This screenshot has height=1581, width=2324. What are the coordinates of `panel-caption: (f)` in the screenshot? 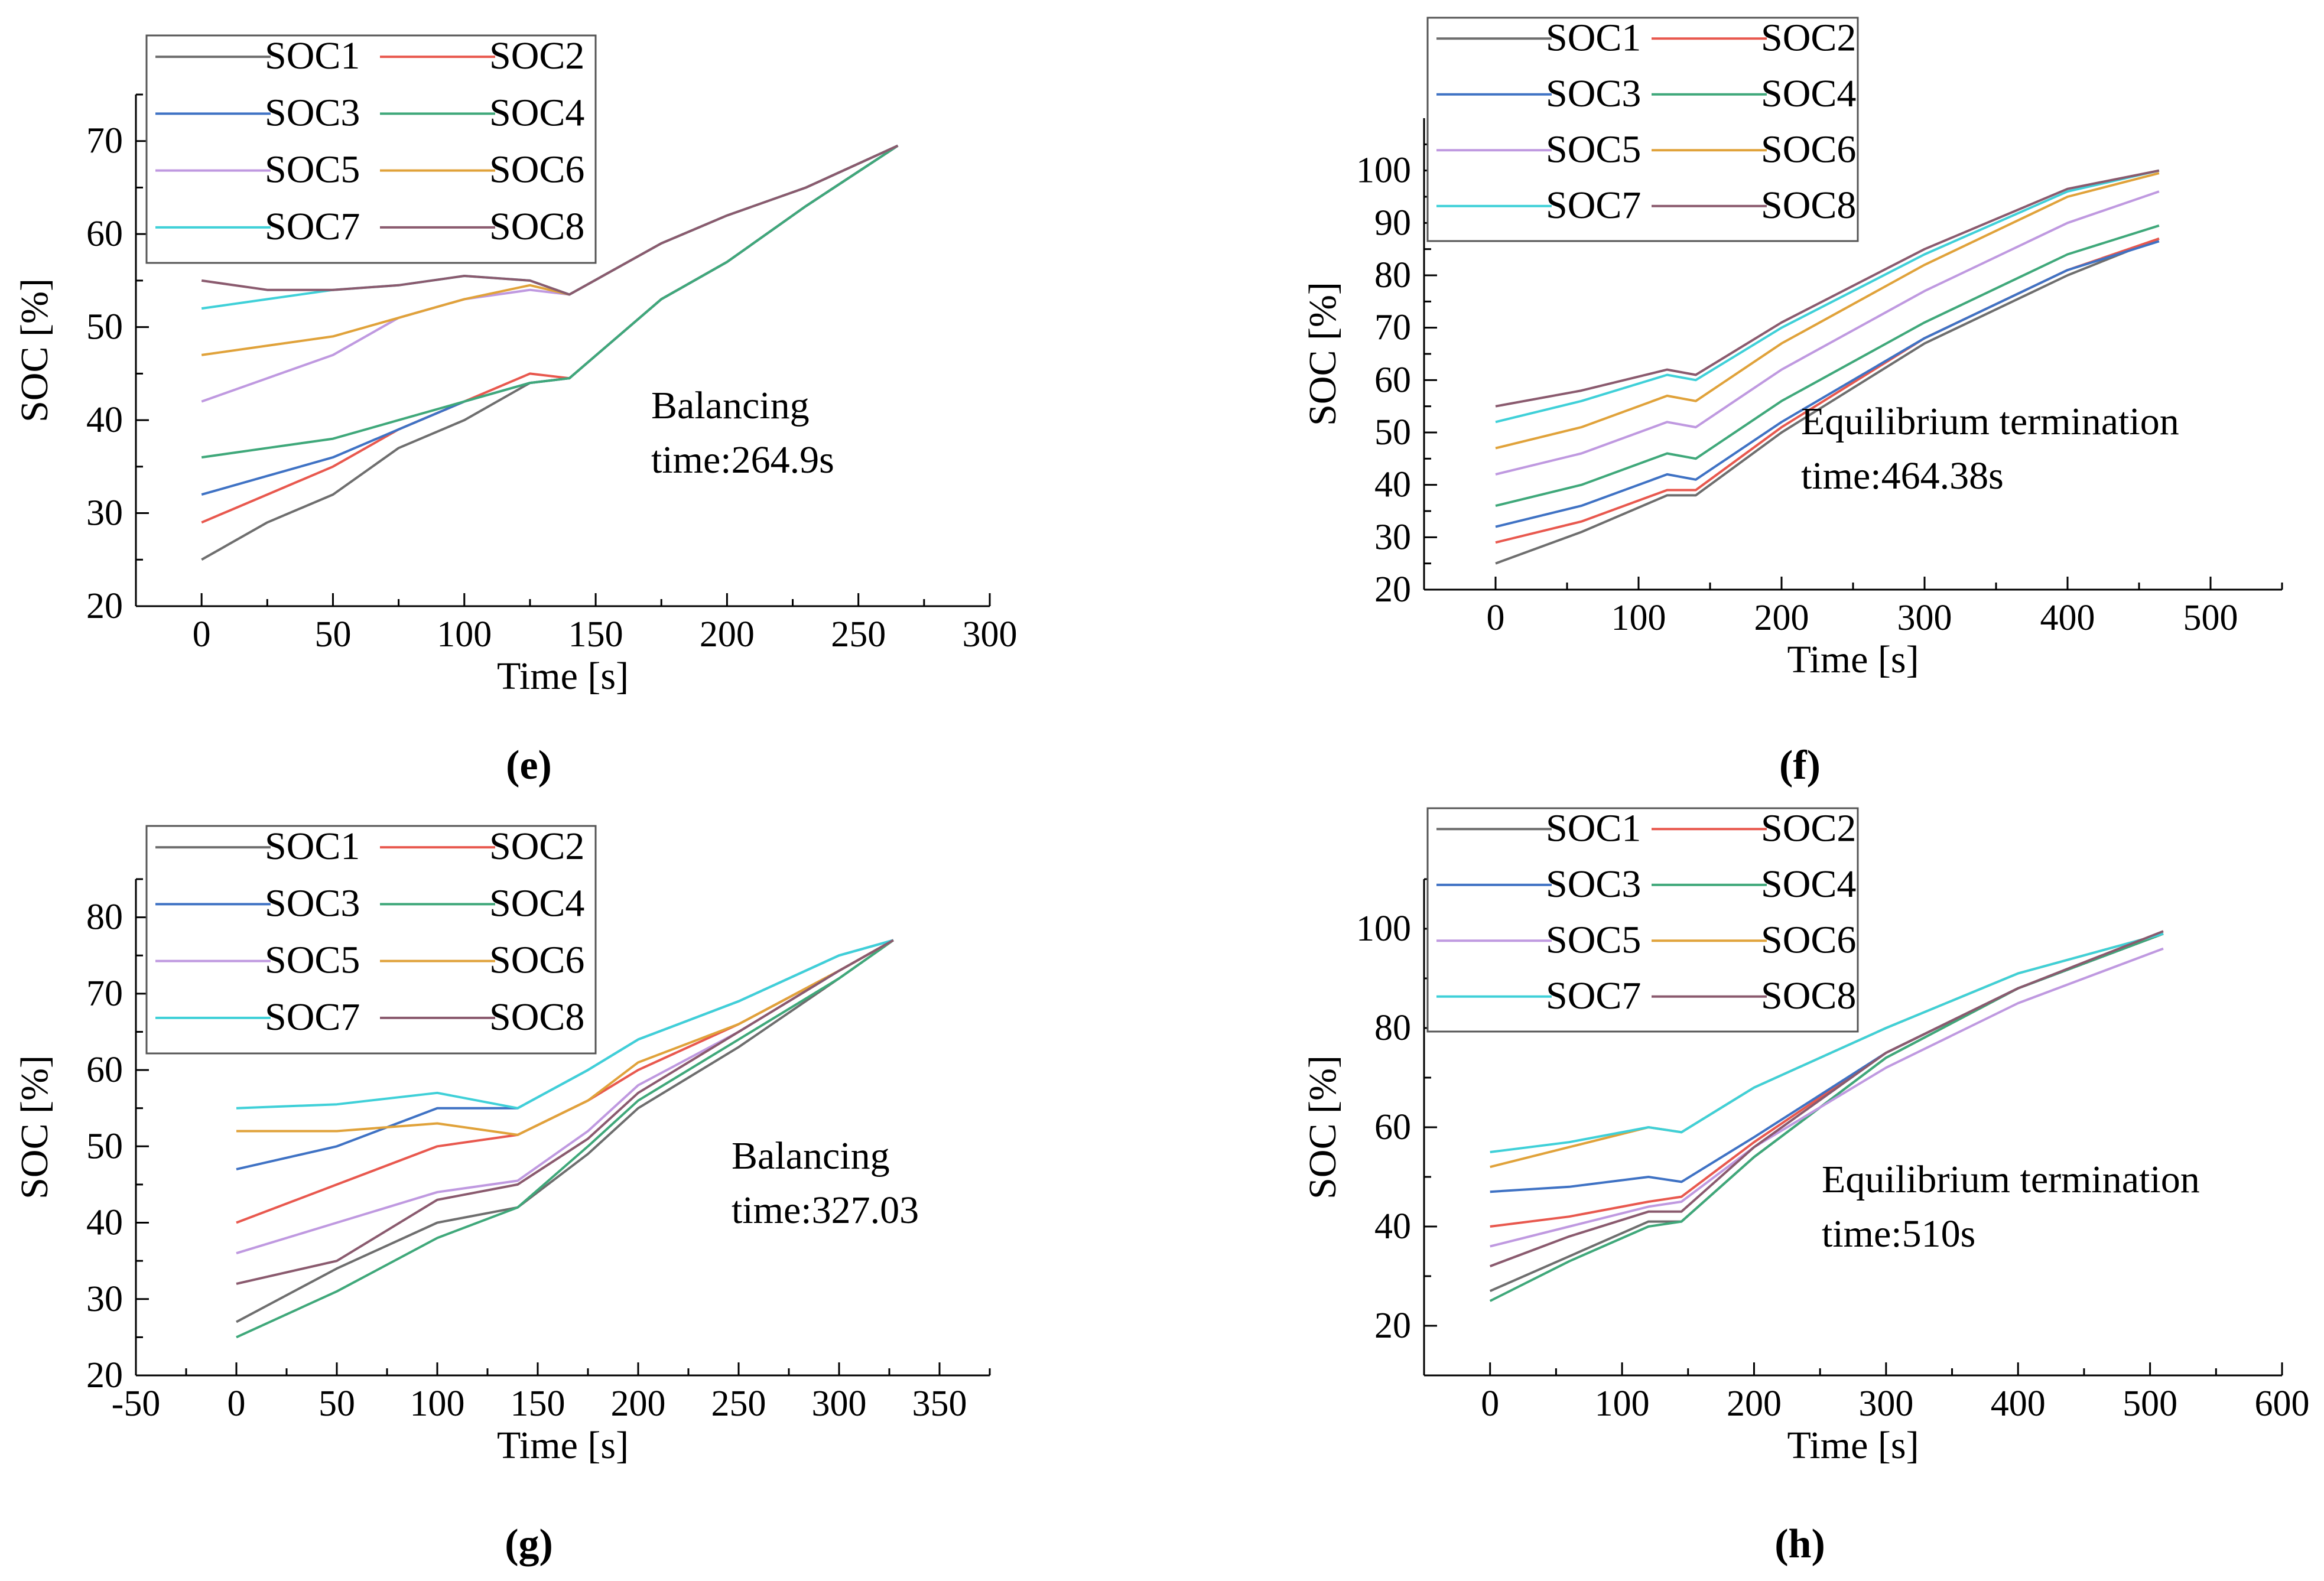 It's located at (1800, 765).